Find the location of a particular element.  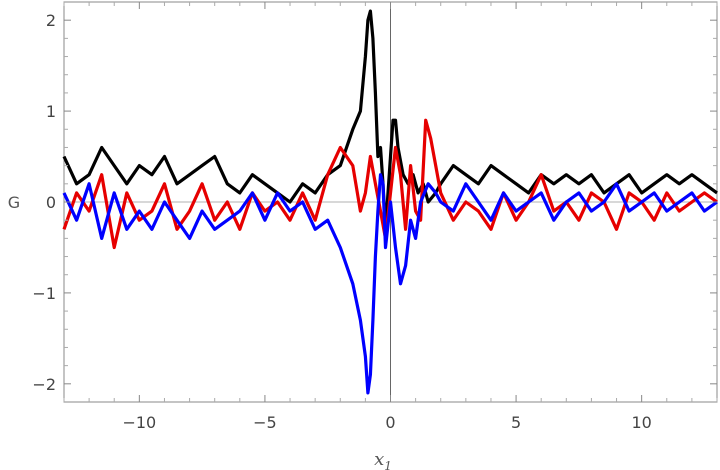

y-tick-label: 1 is located at coordinates (51, 111).